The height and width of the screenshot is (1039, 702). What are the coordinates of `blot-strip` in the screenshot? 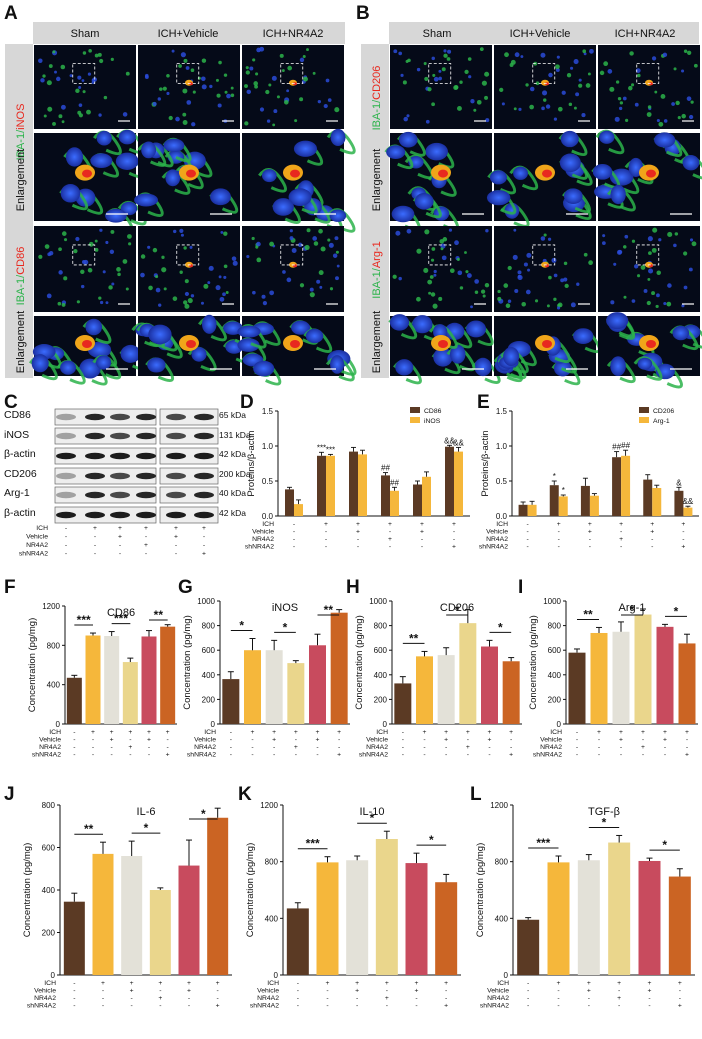 It's located at (189, 476).